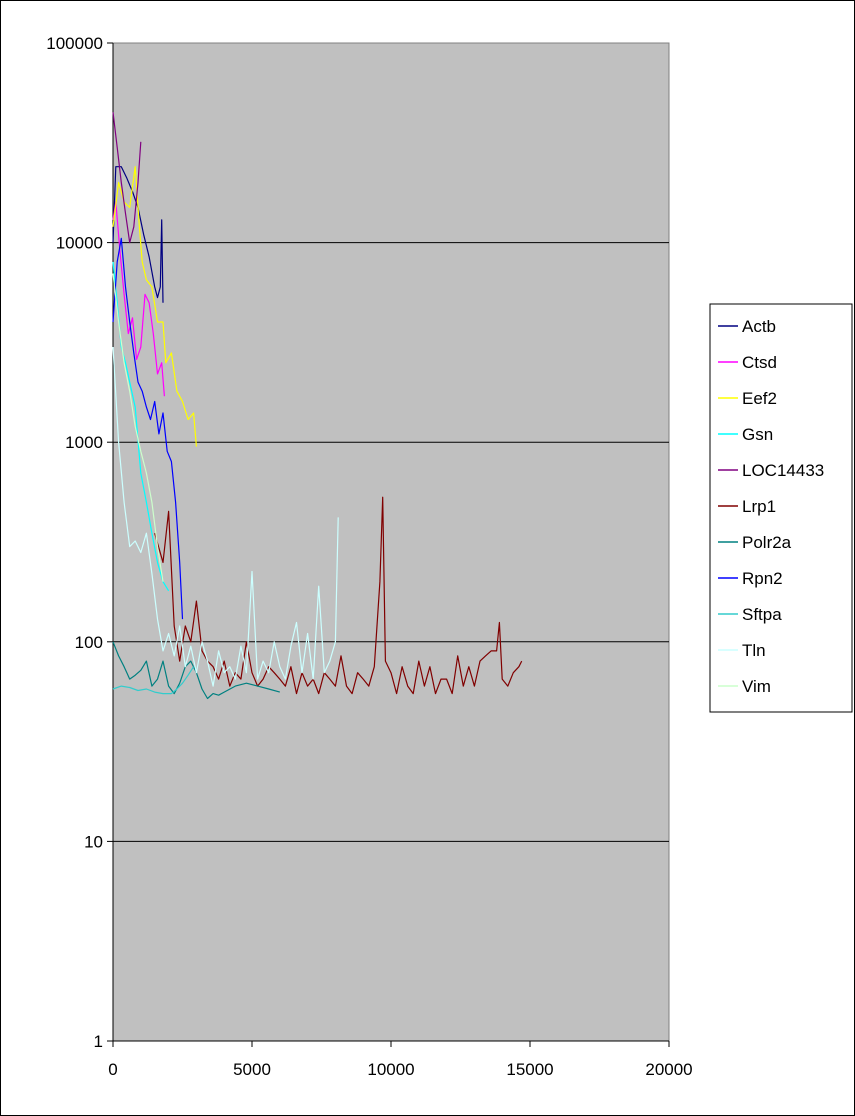 The width and height of the screenshot is (855, 1116). Describe the element at coordinates (759, 398) in the screenshot. I see `legend-label: Eef2` at that location.